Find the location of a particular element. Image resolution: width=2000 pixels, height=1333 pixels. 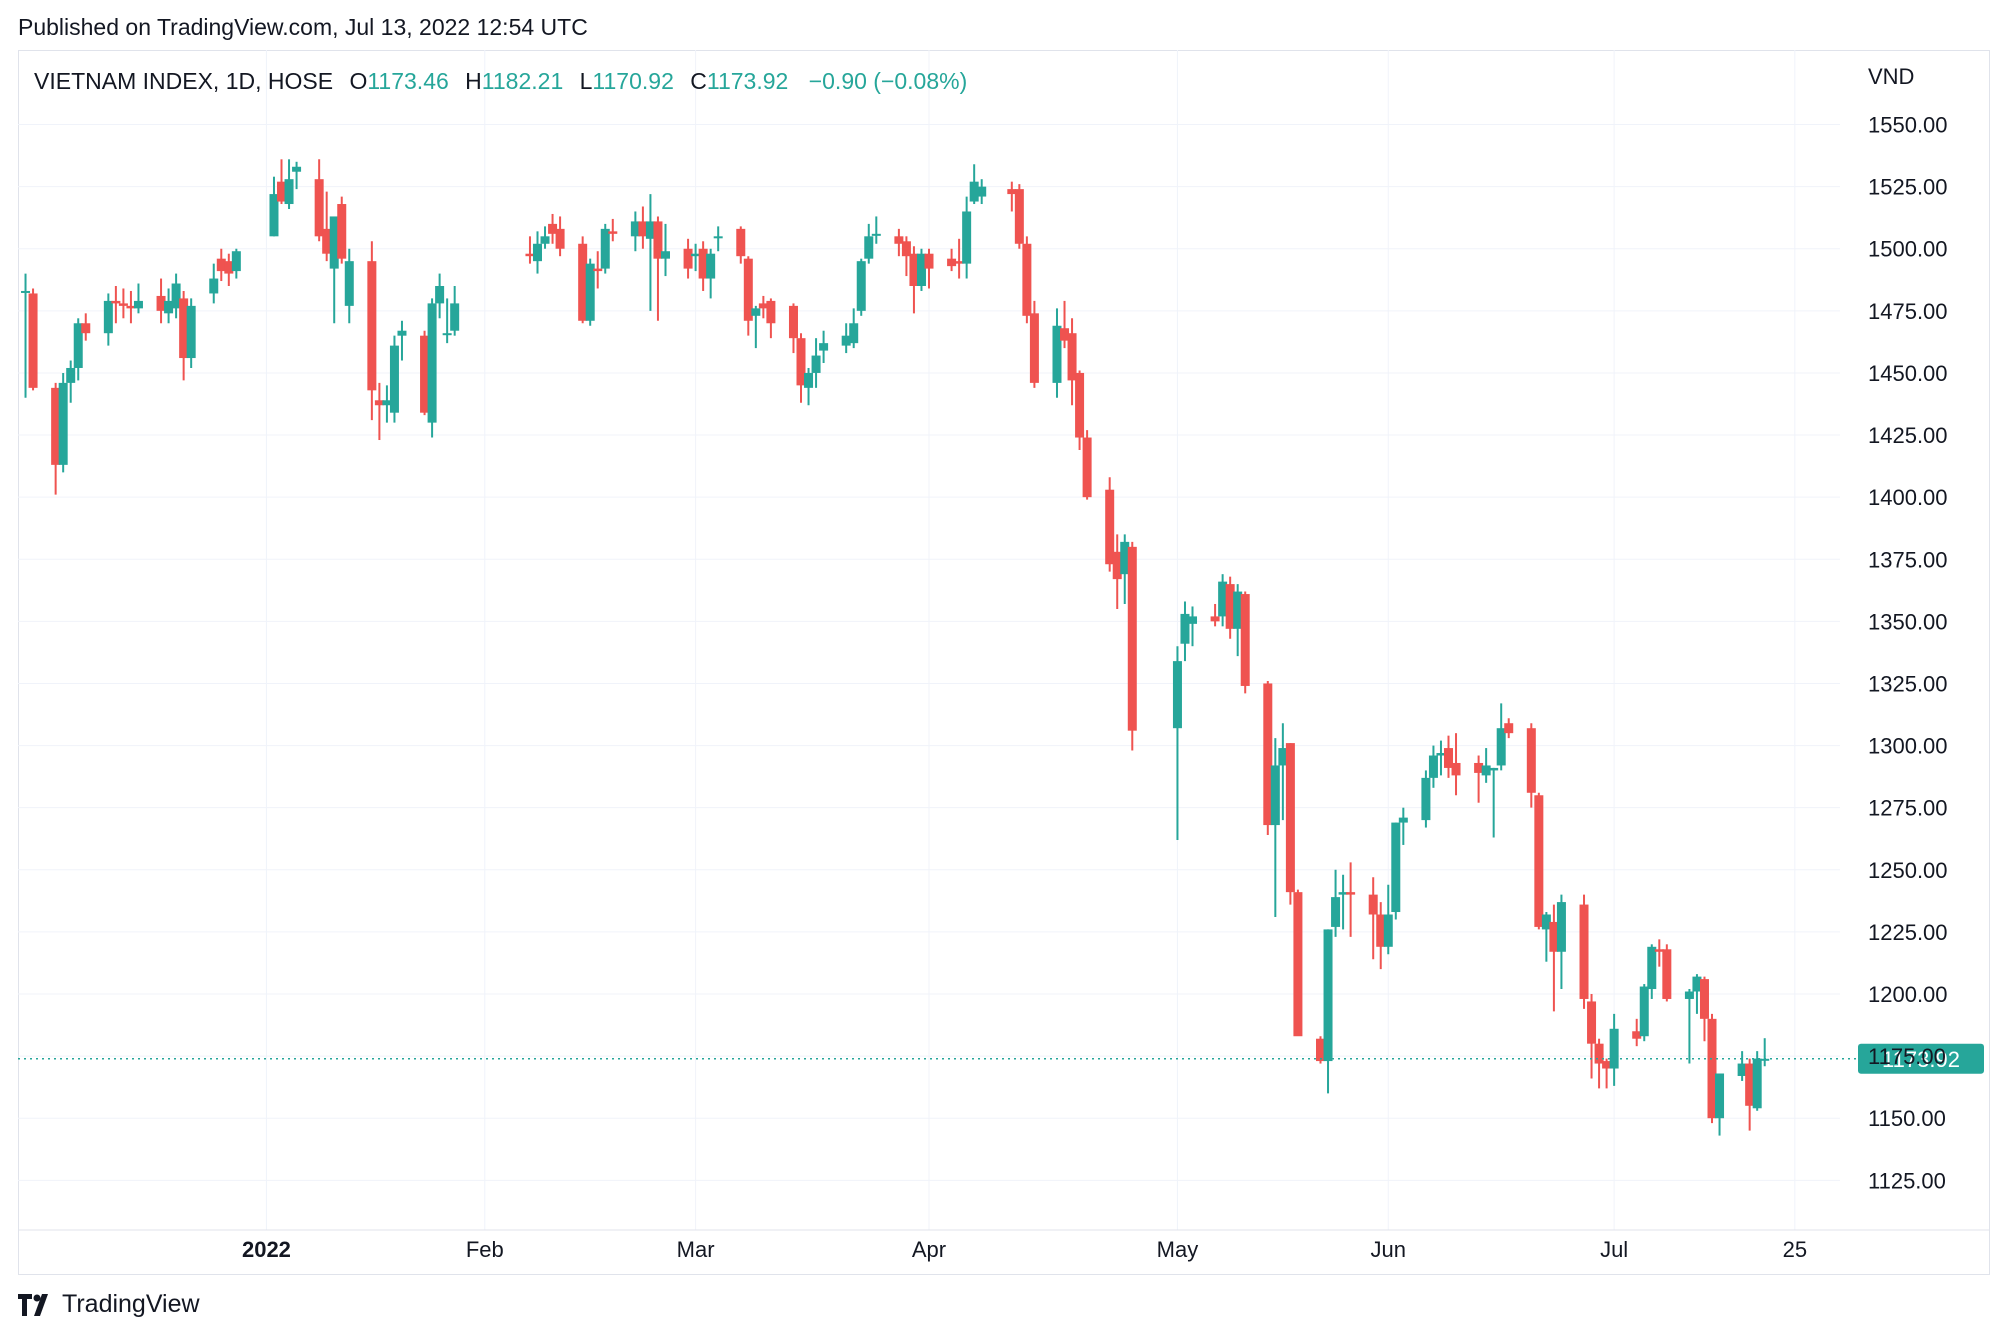

tradingview-brand: TradingView is located at coordinates (109, 1304).